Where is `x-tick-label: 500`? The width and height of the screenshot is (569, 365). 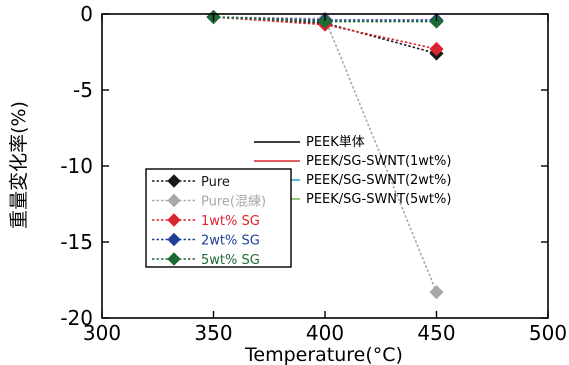
x-tick-label: 500 is located at coordinates (548, 333).